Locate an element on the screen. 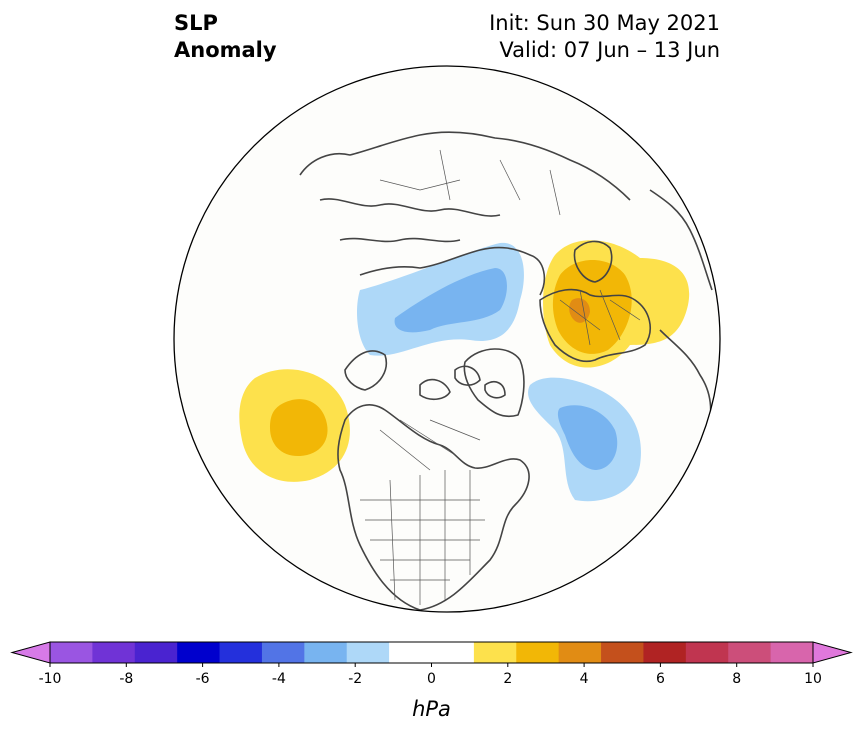 The height and width of the screenshot is (732, 863). colorbar: -10 -8 -6 -4 -2 0 2 4 6 8 10 hPa is located at coordinates (431, 681).